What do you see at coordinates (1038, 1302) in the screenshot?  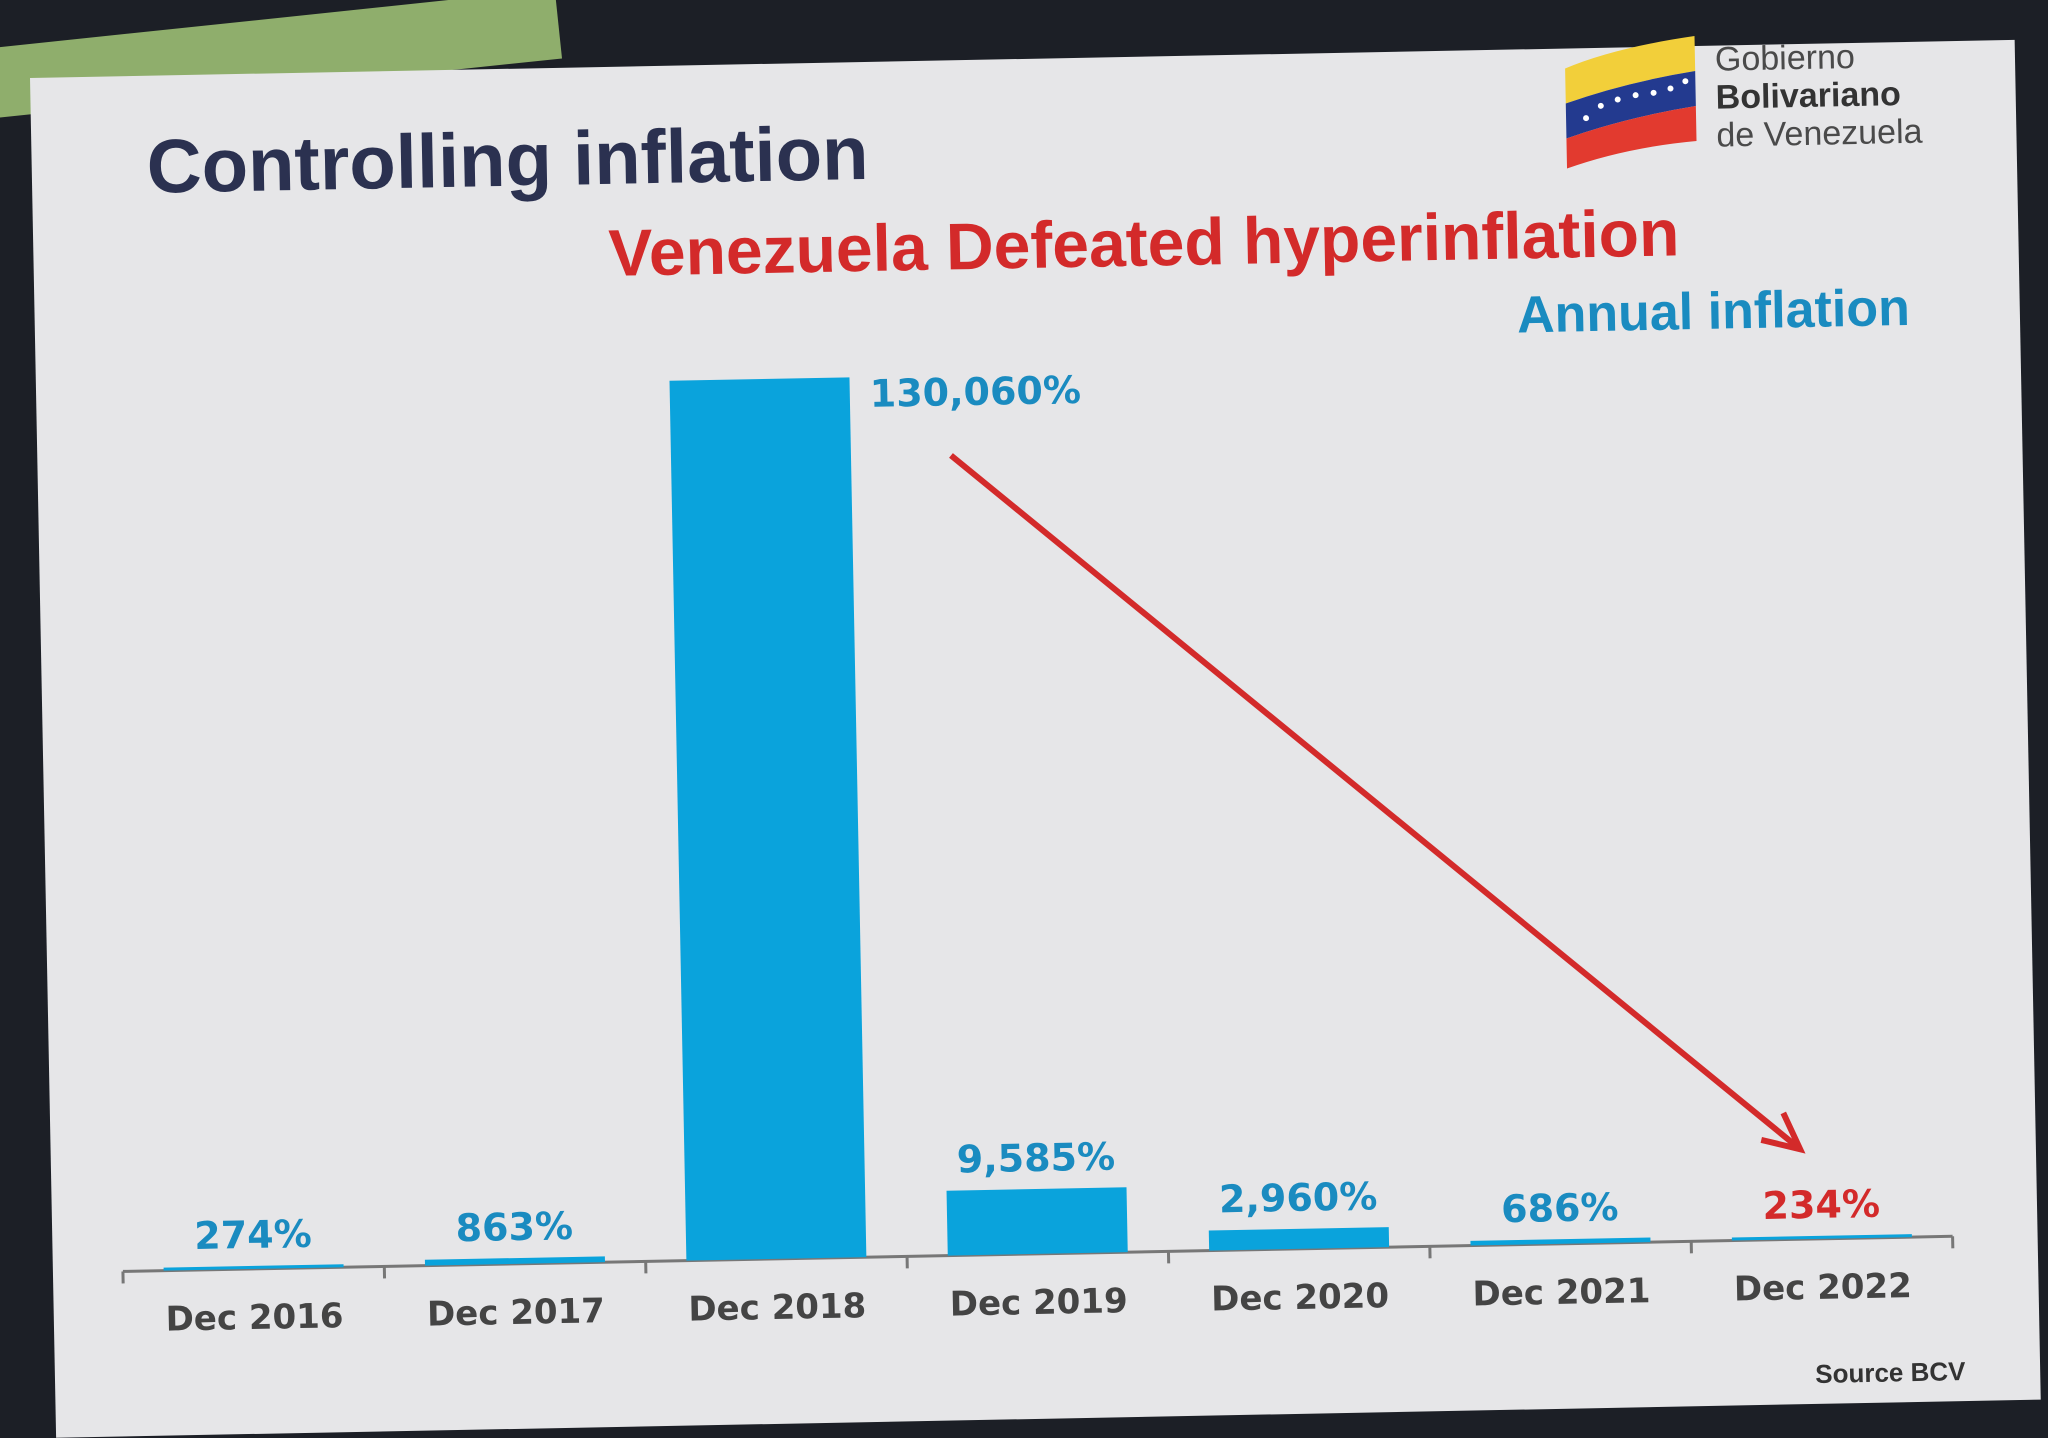 I see `x-tick-label: Dec 2019` at bounding box center [1038, 1302].